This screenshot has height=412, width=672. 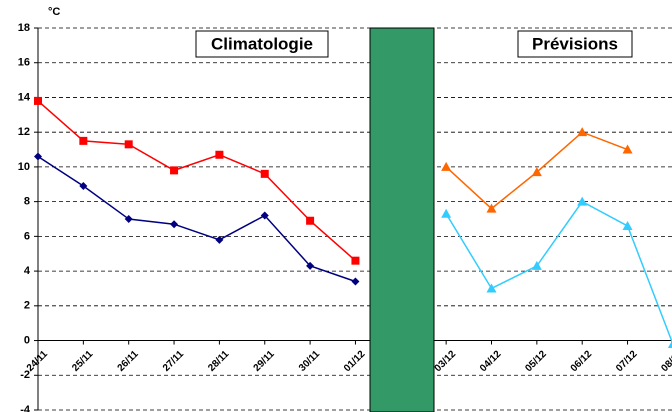 I want to click on x-tick-label: 08/12, so click(x=665, y=361).